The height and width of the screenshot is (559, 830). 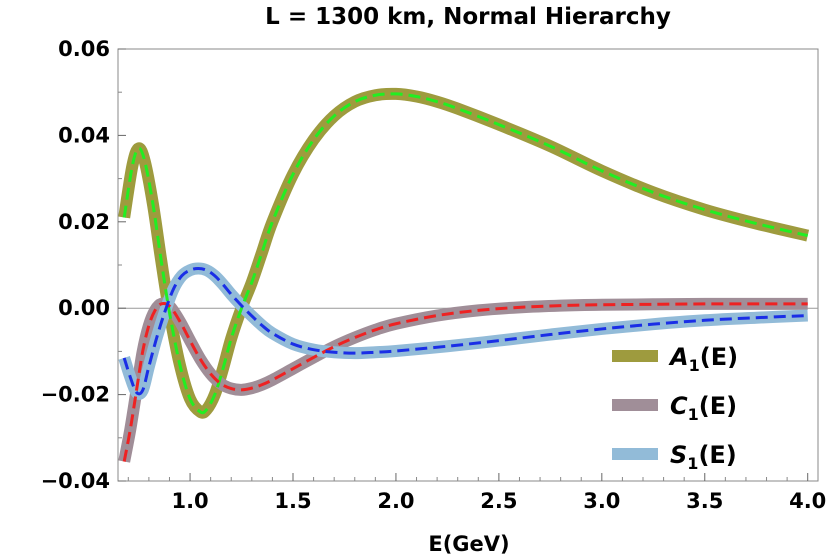 What do you see at coordinates (395, 501) in the screenshot?
I see `x-tick-label: 2.0` at bounding box center [395, 501].